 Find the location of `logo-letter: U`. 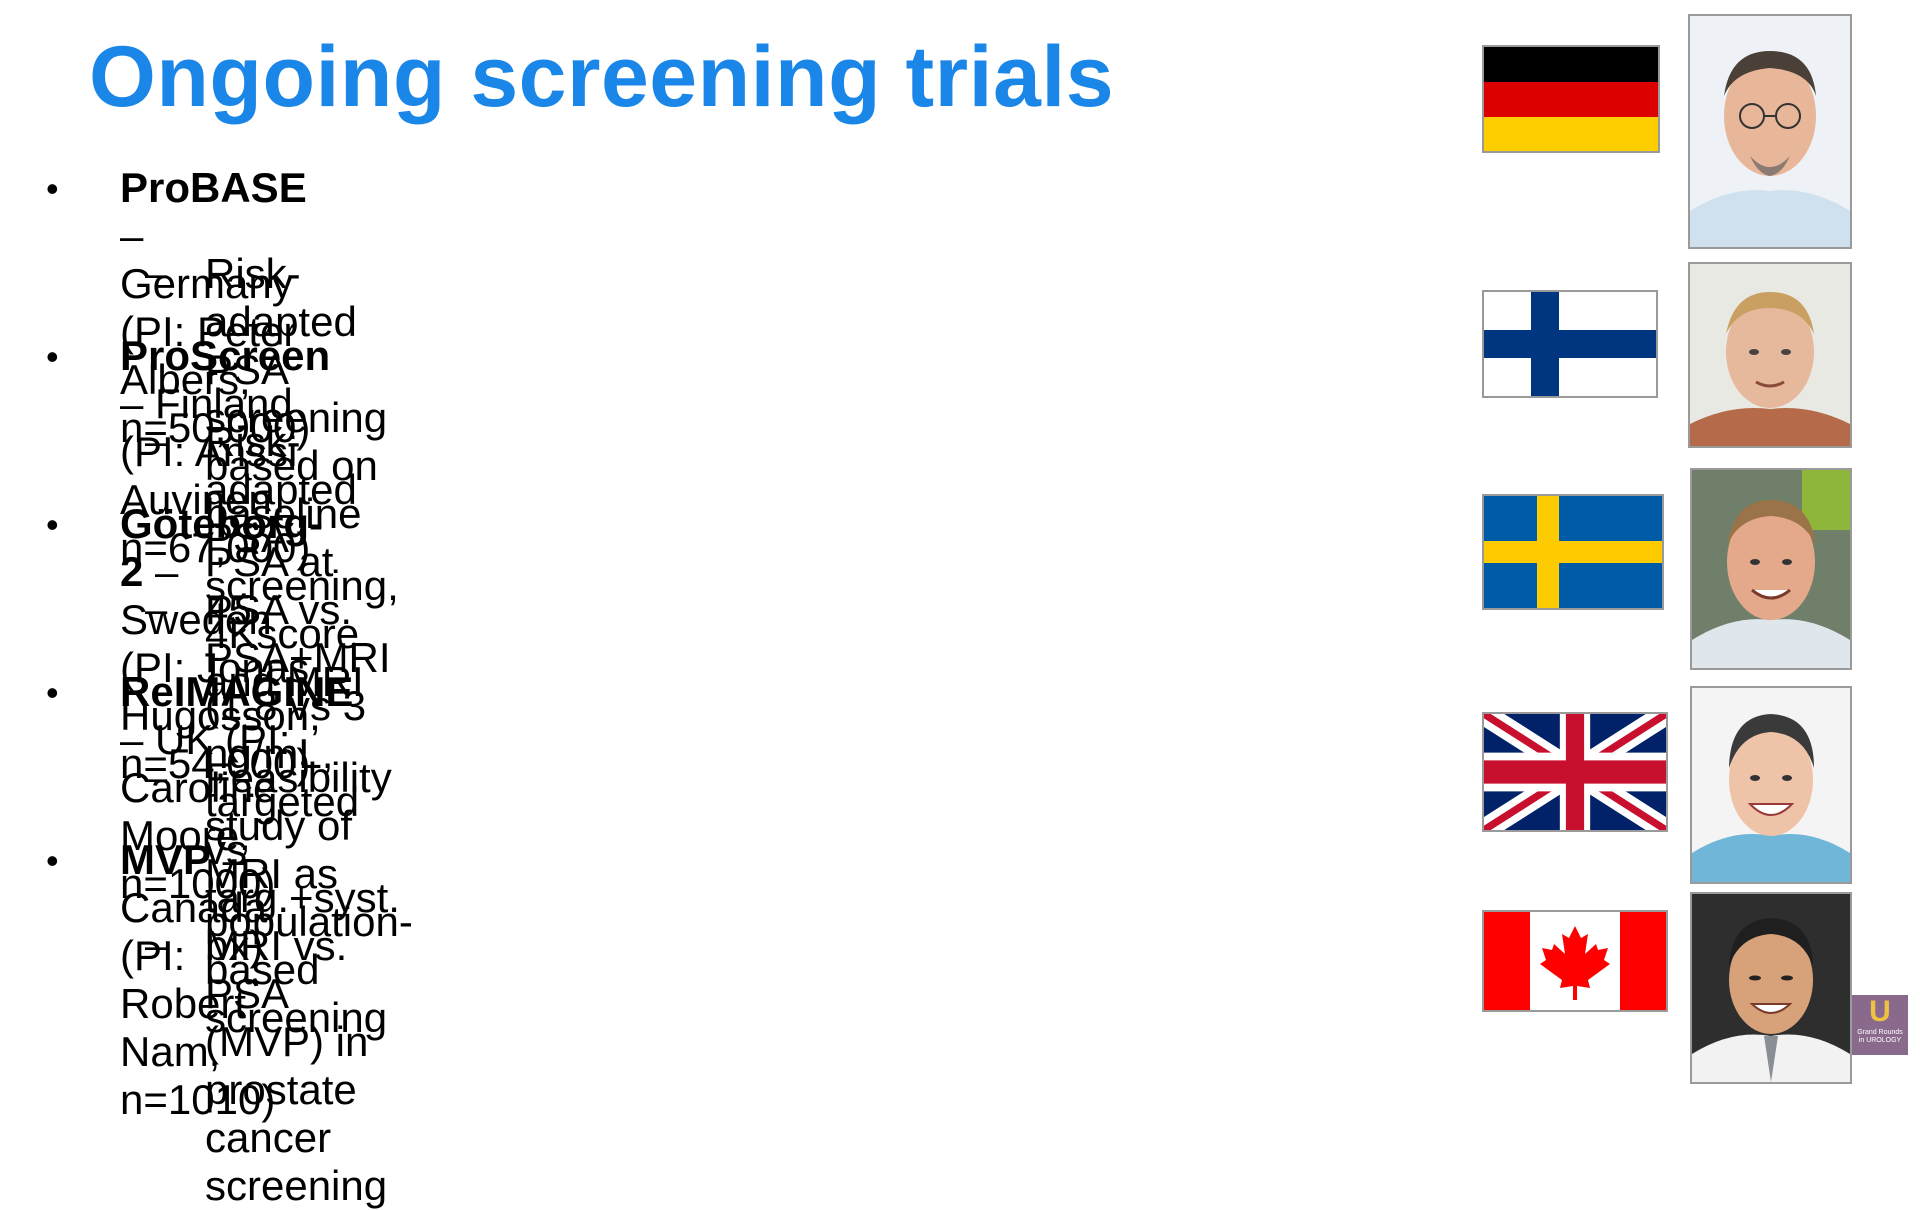

logo-letter: U is located at coordinates (1880, 1011).